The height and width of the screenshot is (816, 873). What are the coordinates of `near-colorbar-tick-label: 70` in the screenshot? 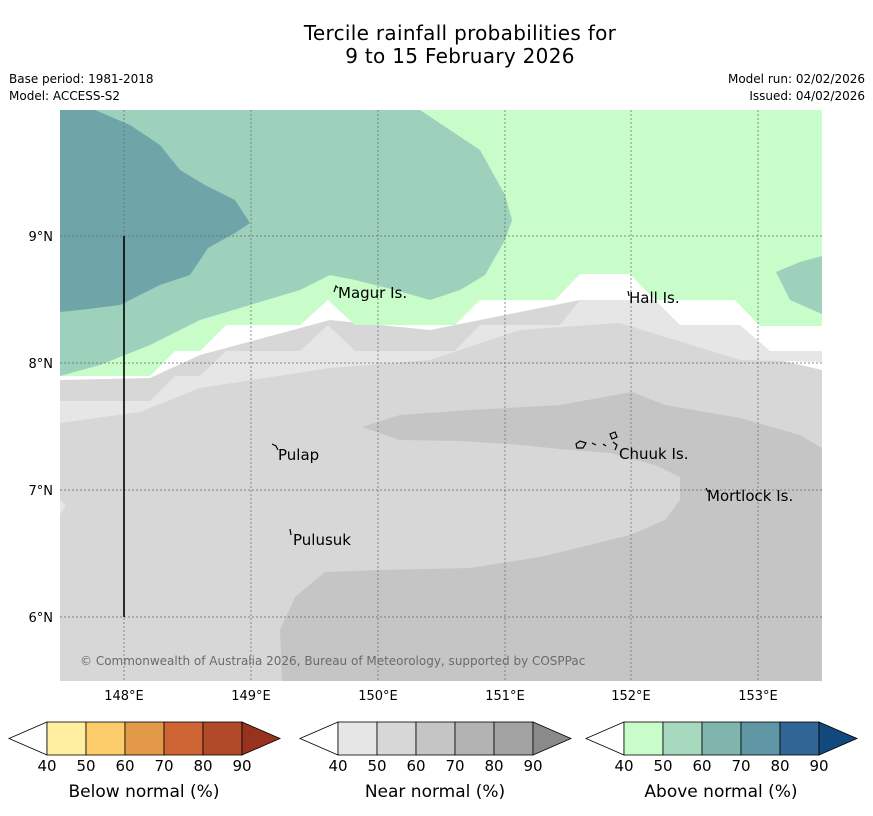 It's located at (454, 766).